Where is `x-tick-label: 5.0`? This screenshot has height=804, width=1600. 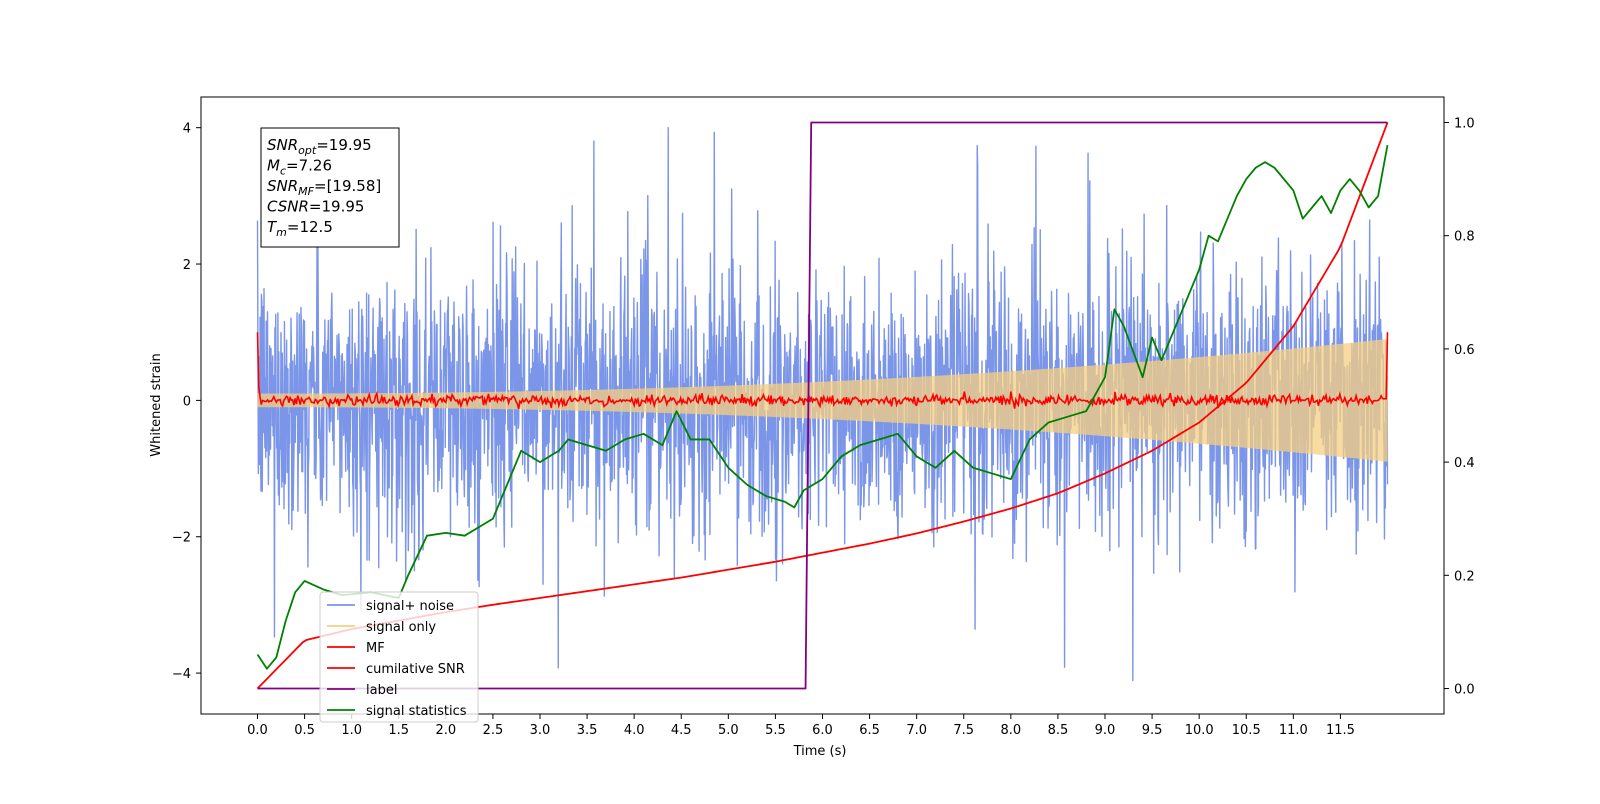 x-tick-label: 5.0 is located at coordinates (728, 730).